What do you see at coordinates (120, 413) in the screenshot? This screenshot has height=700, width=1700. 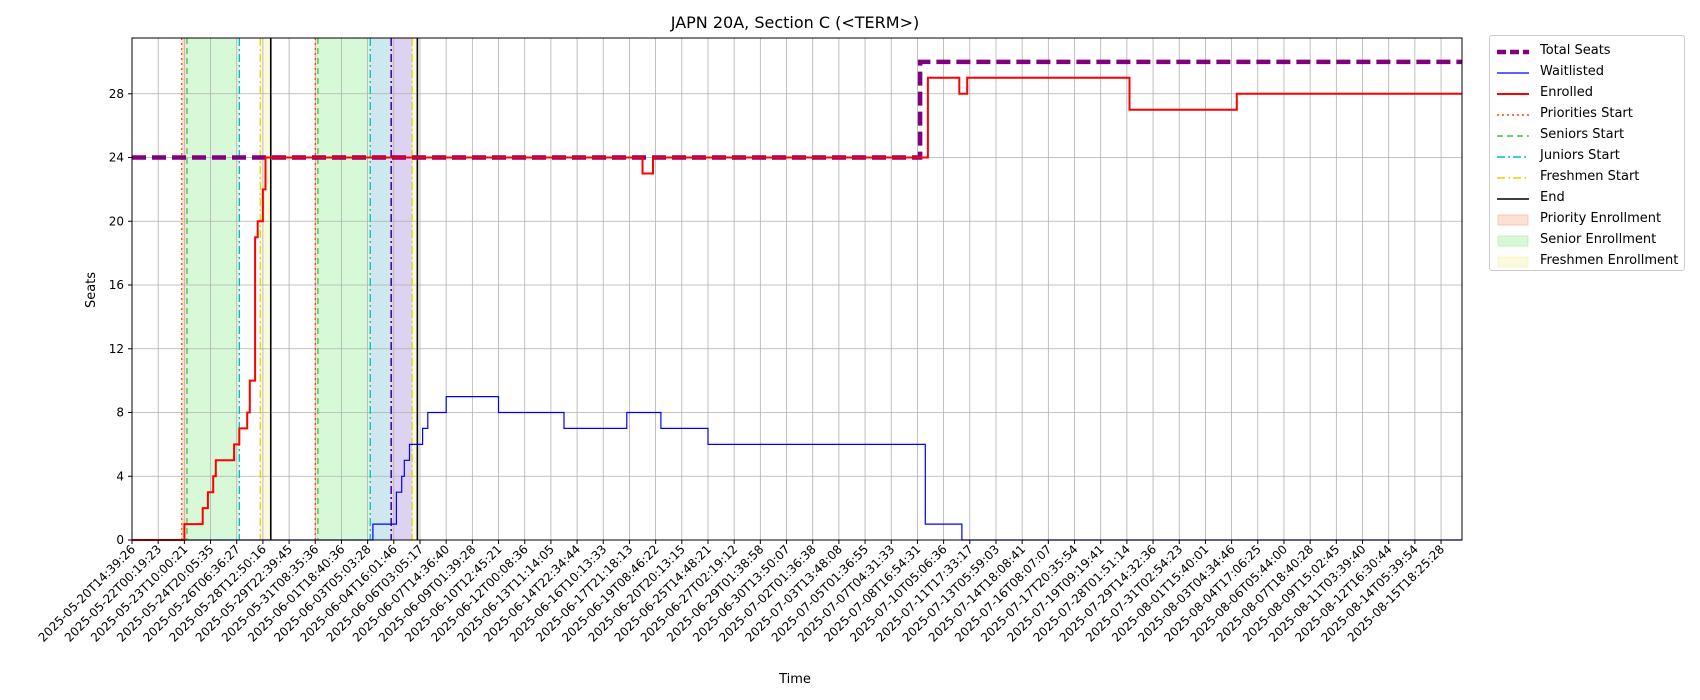 I see `ytick-label-2: 8` at bounding box center [120, 413].